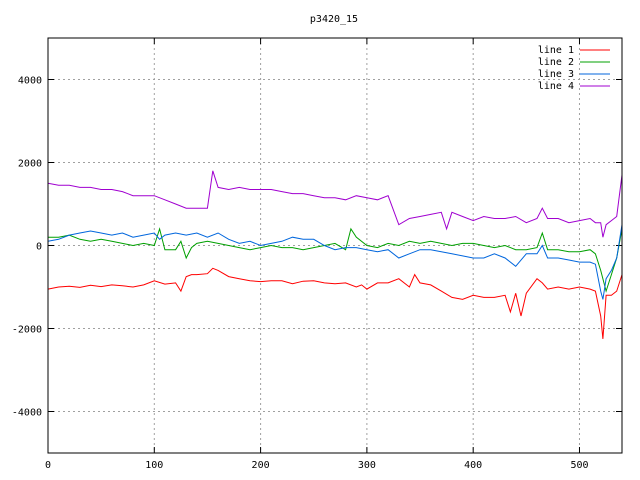 This screenshot has width=640, height=480. I want to click on x-tick-label: 200, so click(261, 465).